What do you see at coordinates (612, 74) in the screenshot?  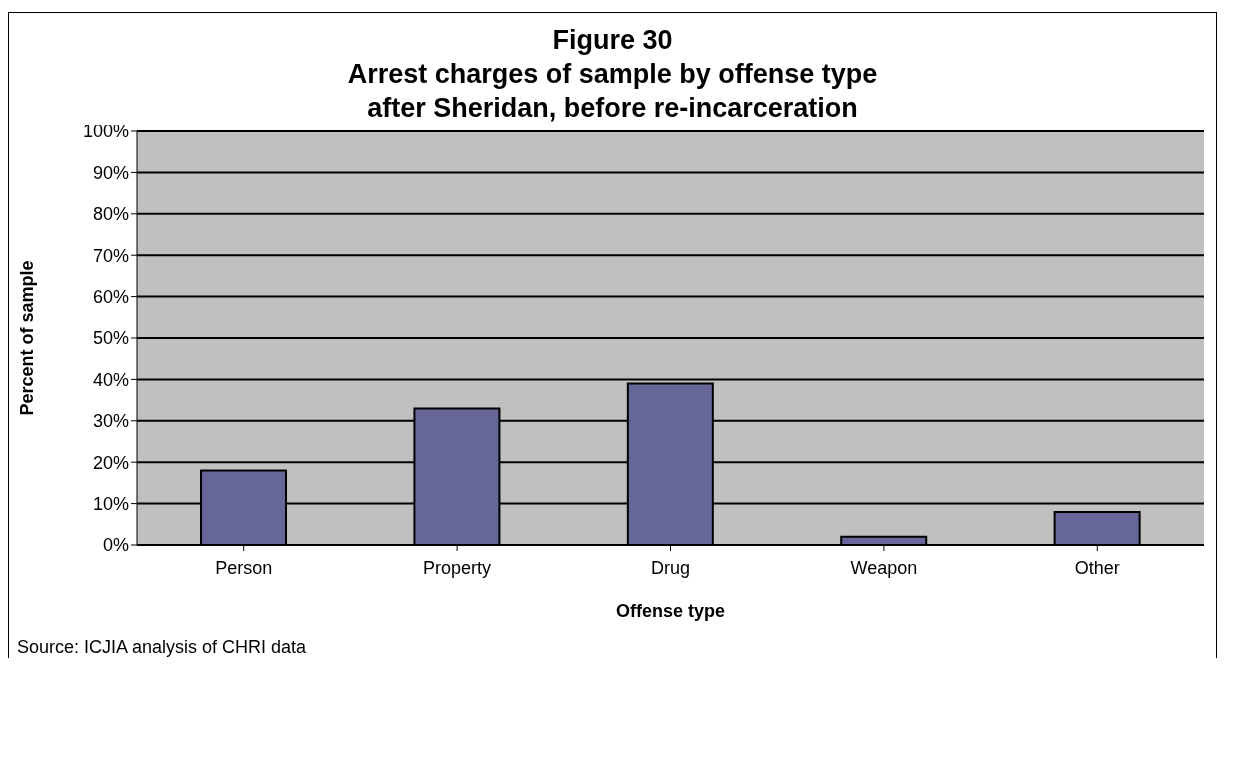 I see `chart-title: Figure 30 Arrest charges of sample by offense type after Sheridan, before re-incarceration` at bounding box center [612, 74].